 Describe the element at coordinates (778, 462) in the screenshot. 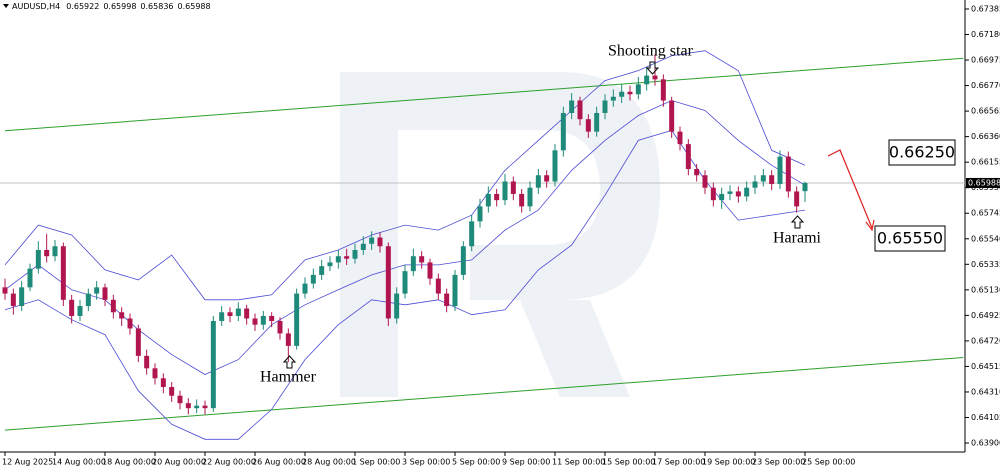

I see `x-tick-label: 23 Sep 00:00` at that location.